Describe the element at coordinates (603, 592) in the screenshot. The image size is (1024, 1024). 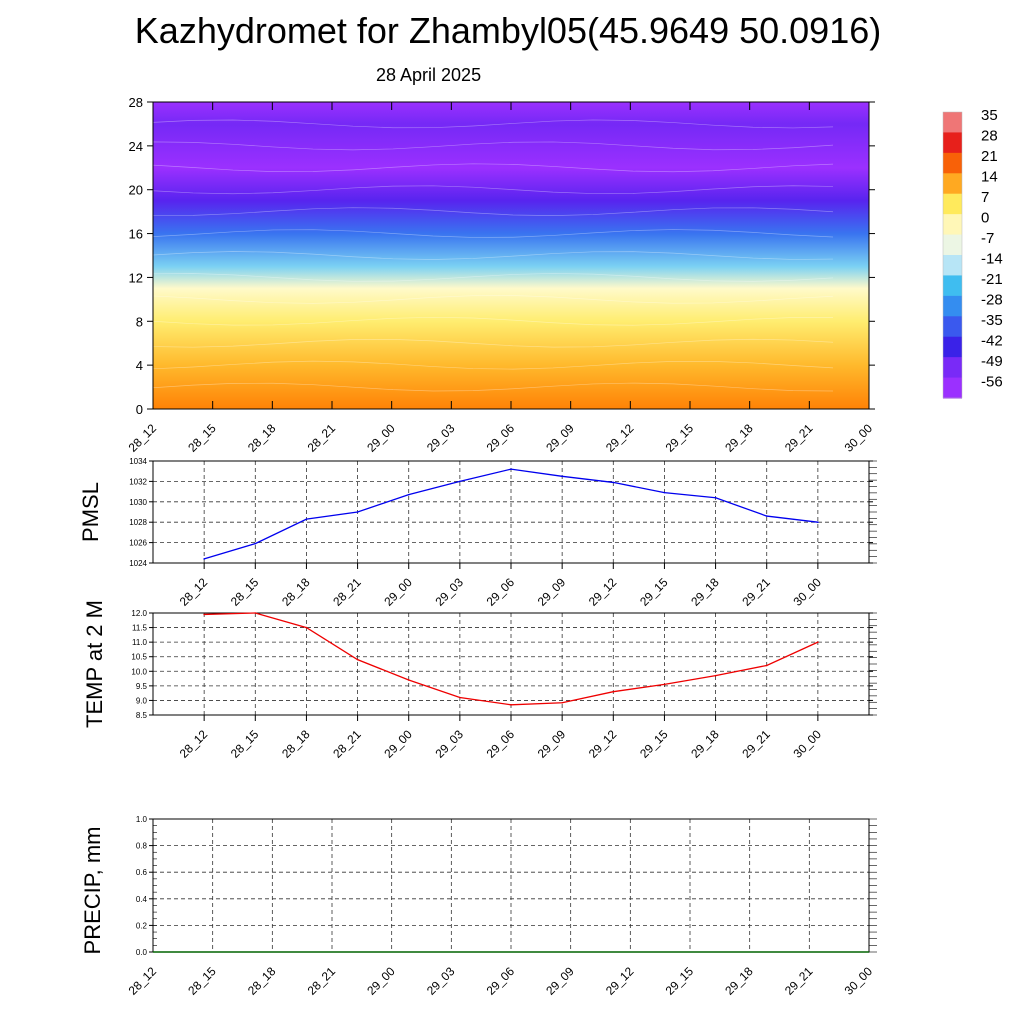
I see `pmsl-x-tick-label: 29_12` at that location.